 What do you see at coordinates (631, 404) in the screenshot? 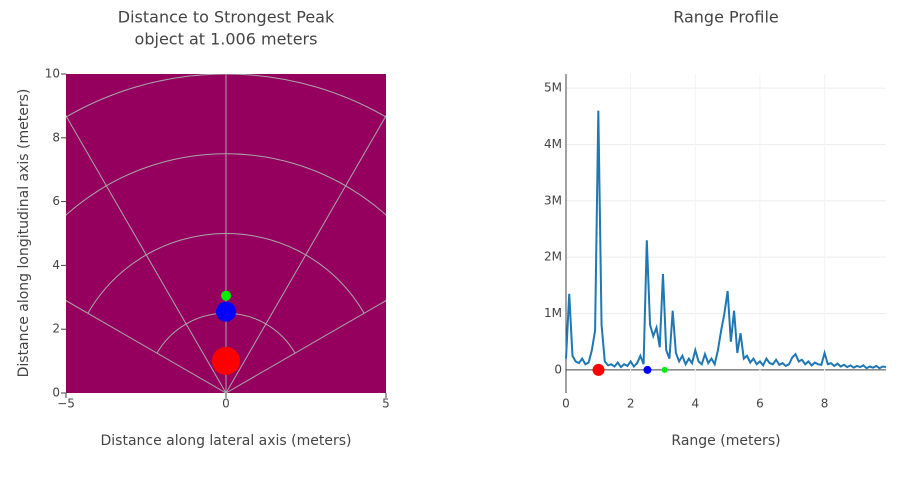
I see `x-tick-label: 2` at bounding box center [631, 404].